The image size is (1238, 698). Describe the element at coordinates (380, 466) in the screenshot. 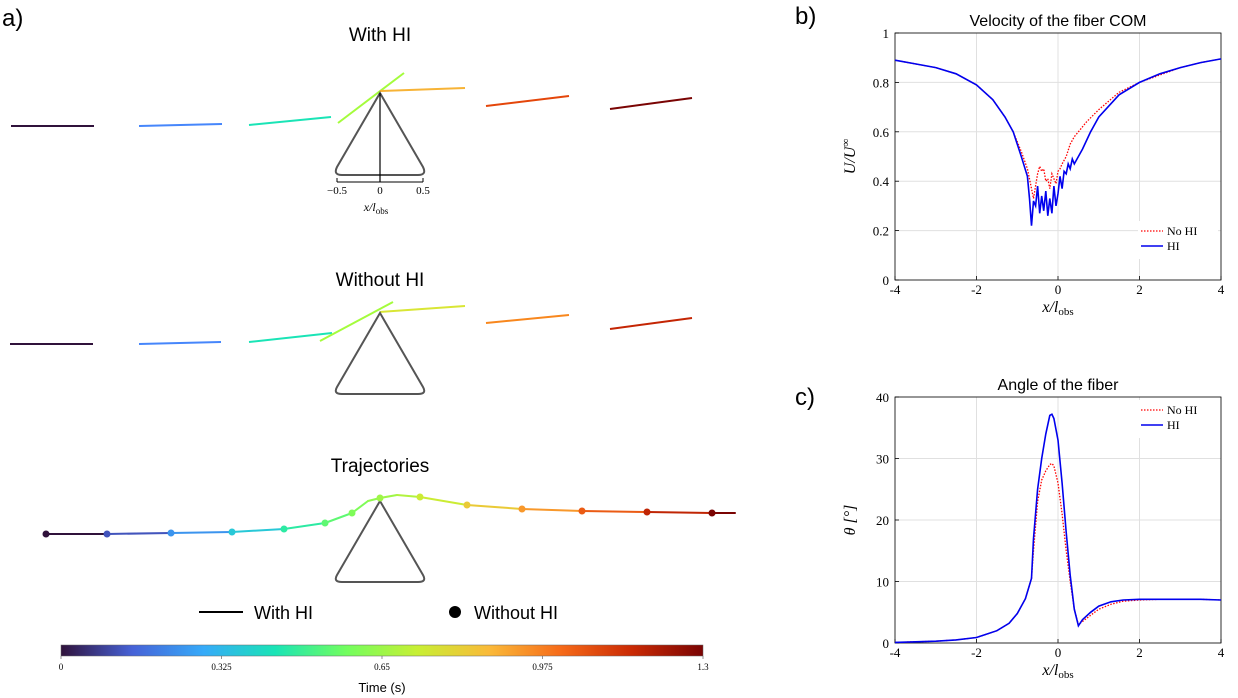

I see `trajectories-title: Trajectories` at that location.